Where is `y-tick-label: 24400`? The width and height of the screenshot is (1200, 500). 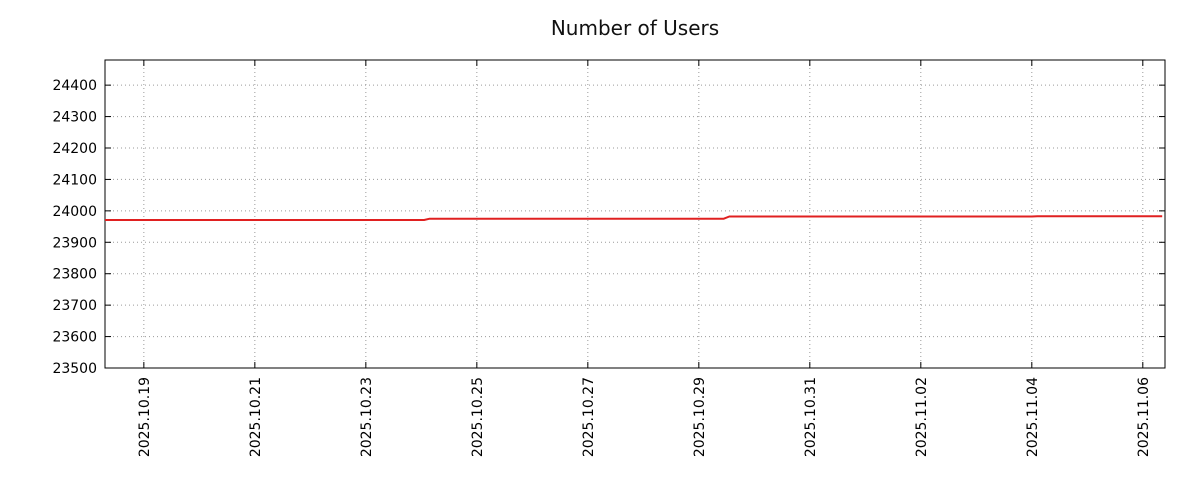
y-tick-label: 24400 is located at coordinates (74, 86).